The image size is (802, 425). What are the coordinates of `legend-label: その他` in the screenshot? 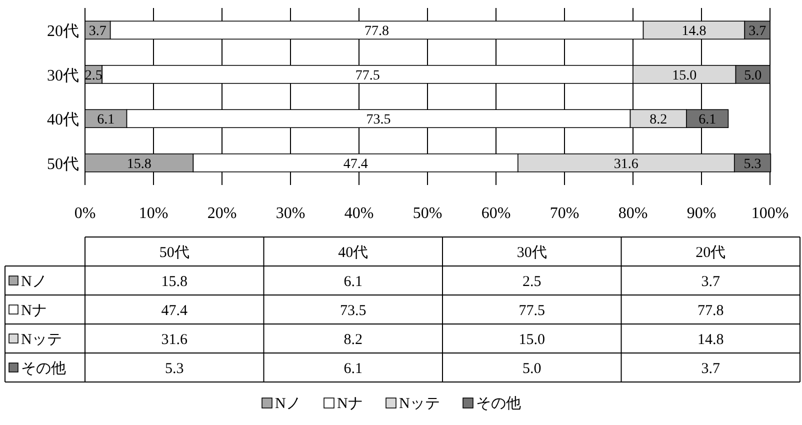 It's located at (498, 403).